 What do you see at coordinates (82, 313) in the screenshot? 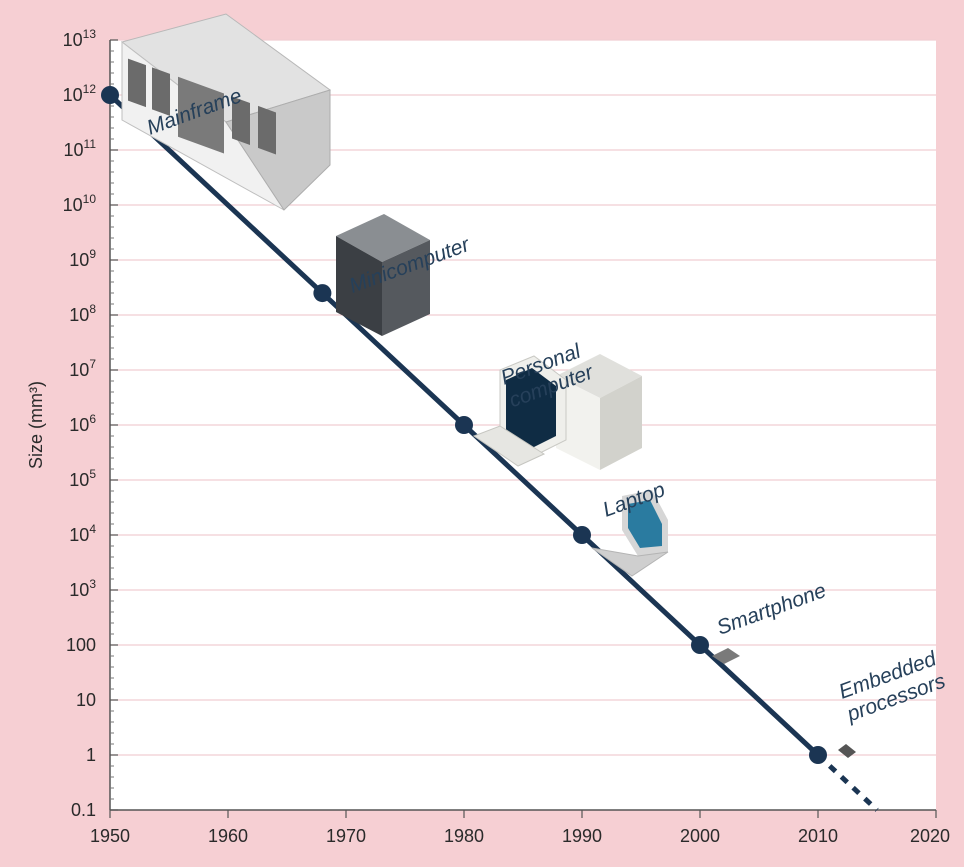
I see `y-tick-label: 10⁸` at bounding box center [82, 313].